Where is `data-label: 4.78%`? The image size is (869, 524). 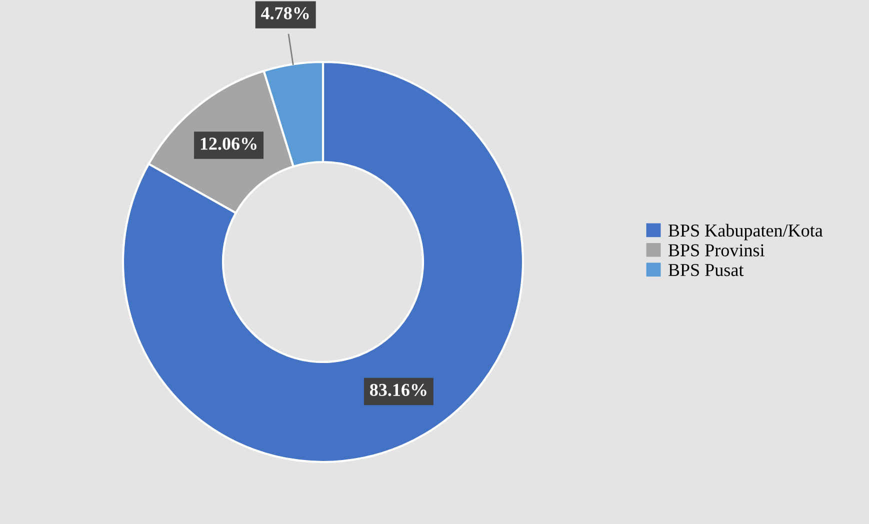 data-label: 4.78% is located at coordinates (285, 13).